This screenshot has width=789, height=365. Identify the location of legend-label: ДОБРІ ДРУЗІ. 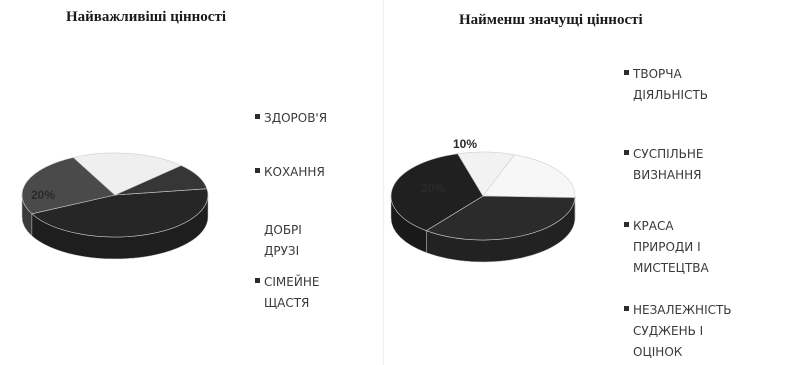
(283, 240).